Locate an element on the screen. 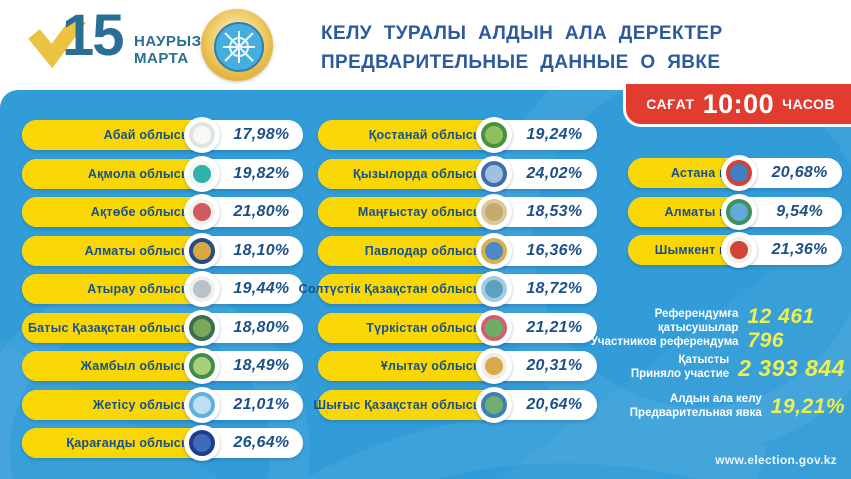 This screenshot has width=851, height=479. city-row: Шымкент қ. 21,36% is located at coordinates (735, 250).